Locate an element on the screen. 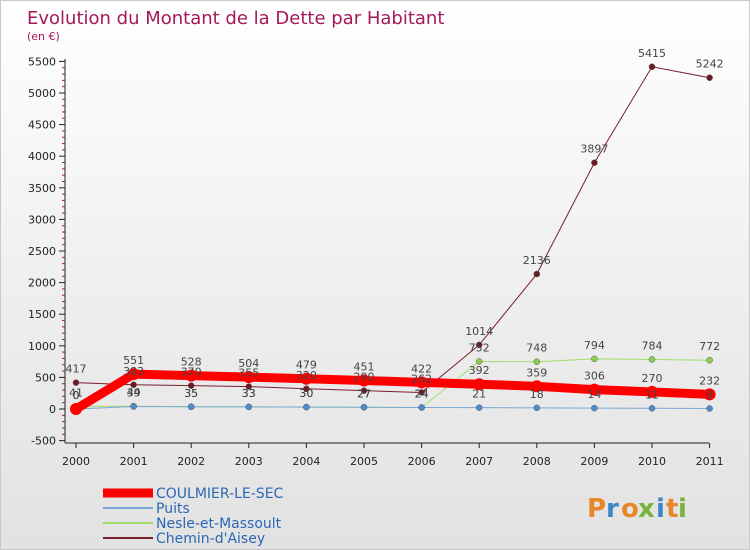 The height and width of the screenshot is (550, 750). data-point-coulmier-le-sec-2010 is located at coordinates (652, 391).